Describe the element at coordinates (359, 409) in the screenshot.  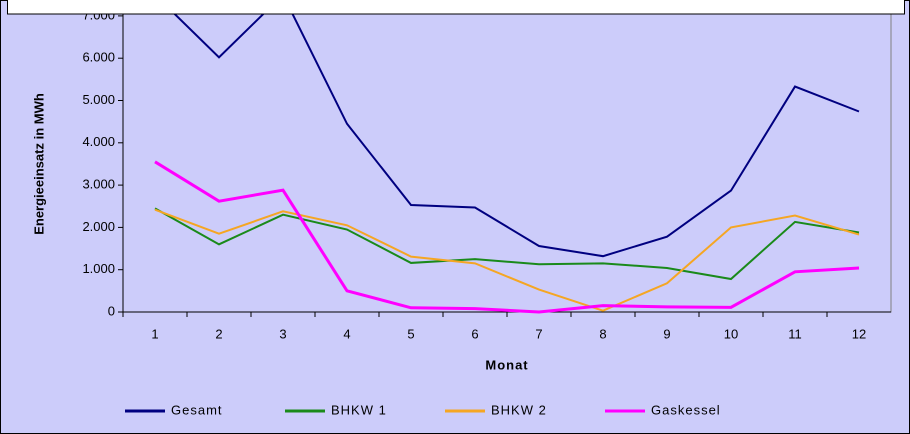
I see `legend-label: BHKW 1` at that location.